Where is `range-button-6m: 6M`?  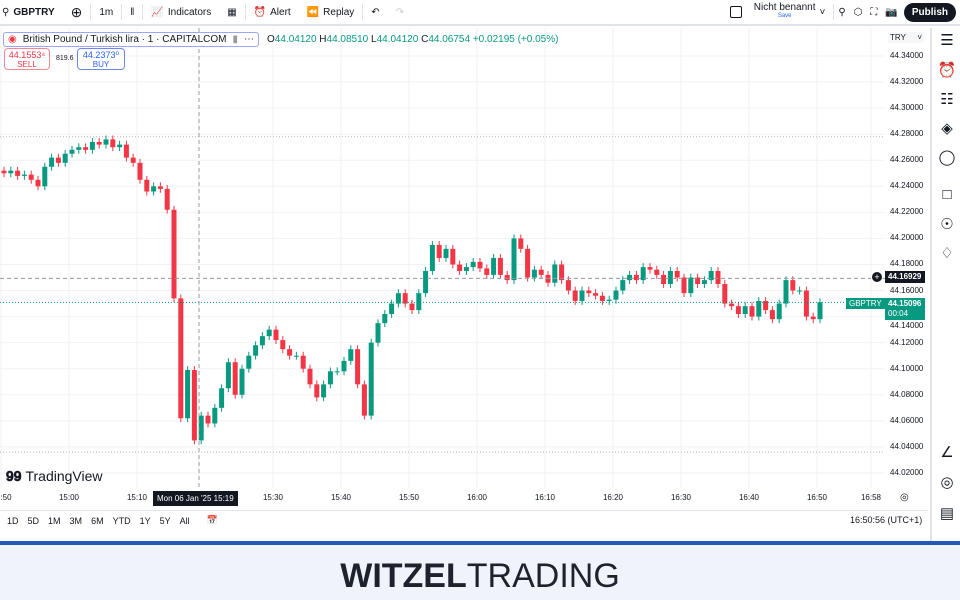 range-button-6m: 6M is located at coordinates (97, 520).